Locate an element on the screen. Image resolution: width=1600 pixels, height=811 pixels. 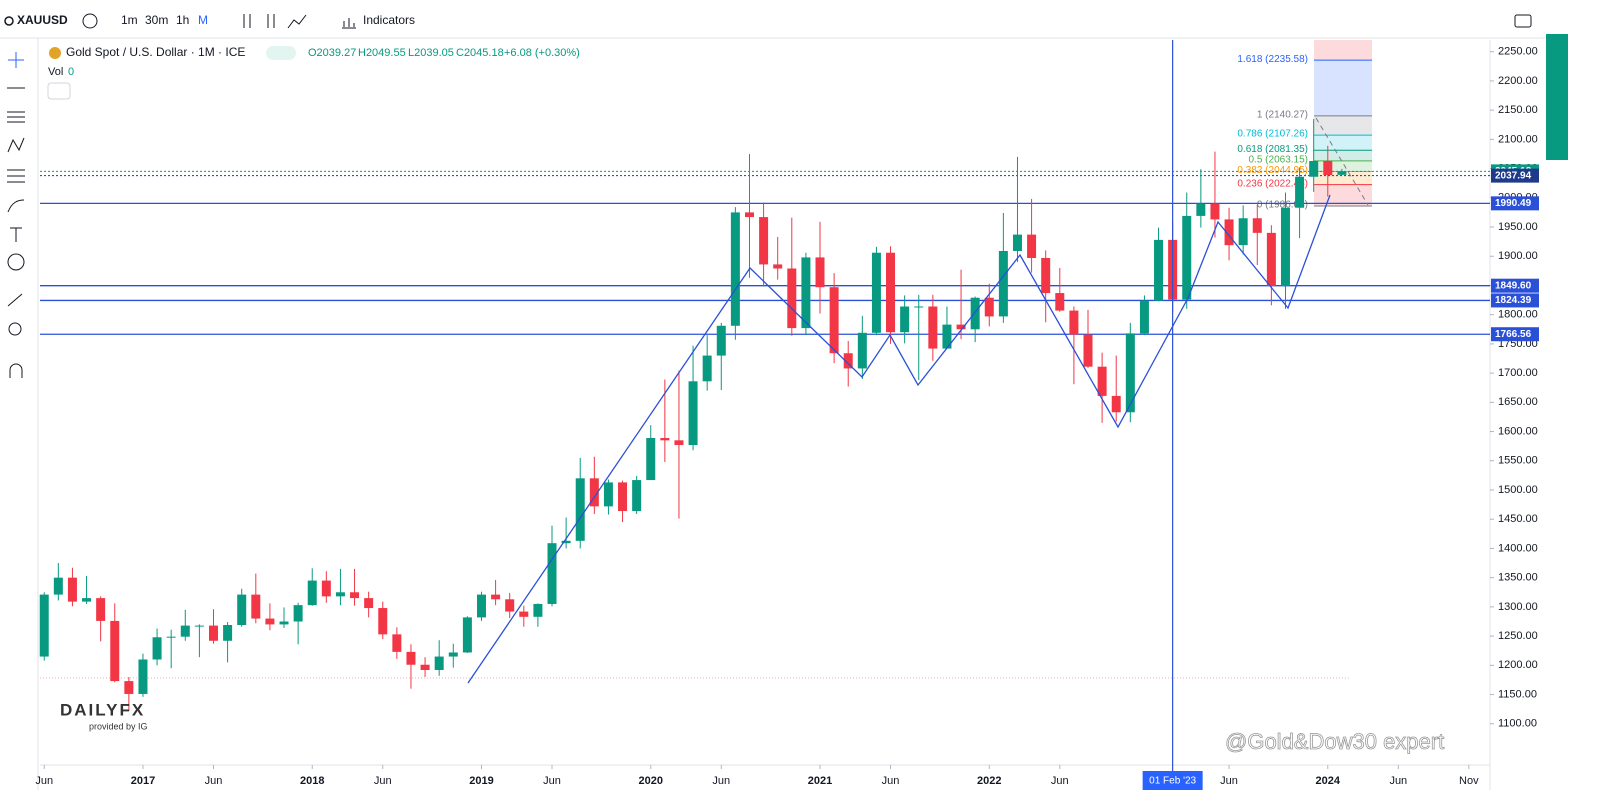
interval: 1h is located at coordinates (182, 20).